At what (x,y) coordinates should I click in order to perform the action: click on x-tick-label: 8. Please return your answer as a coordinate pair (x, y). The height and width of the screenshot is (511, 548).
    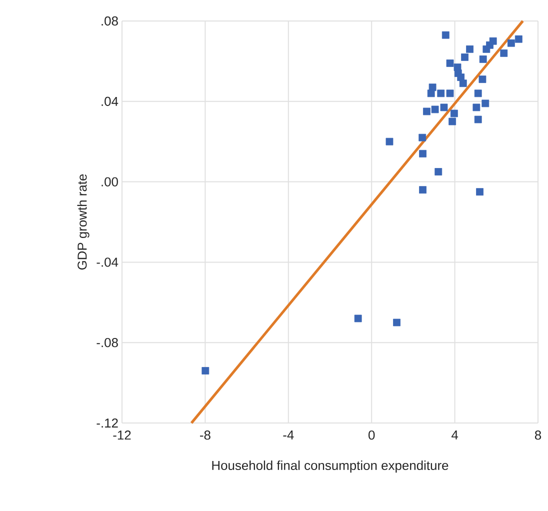
    Looking at the image, I should click on (538, 435).